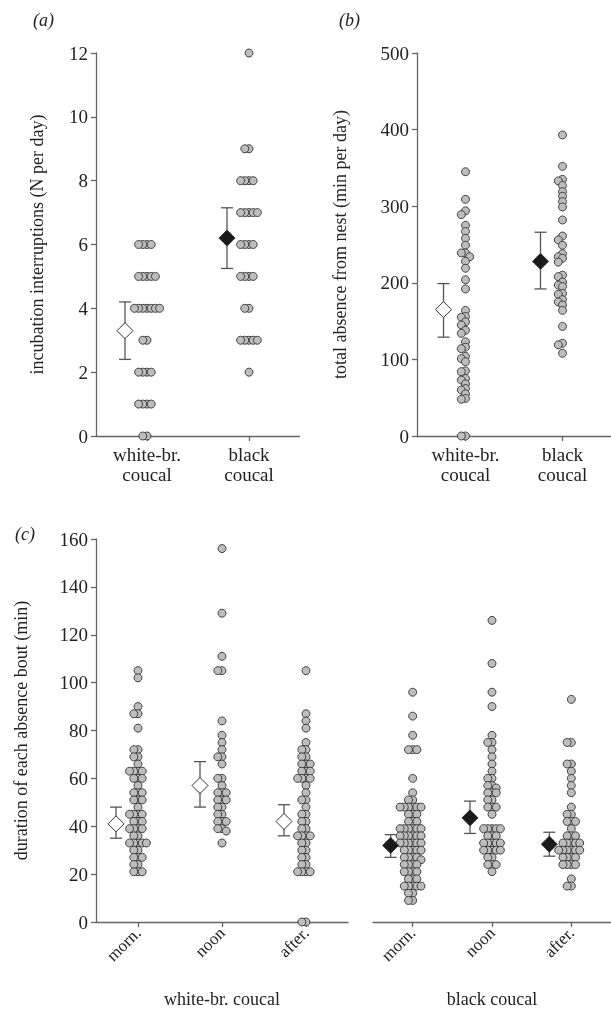  Describe the element at coordinates (394, 53) in the screenshot. I see `y-tick-label: 500` at that location.